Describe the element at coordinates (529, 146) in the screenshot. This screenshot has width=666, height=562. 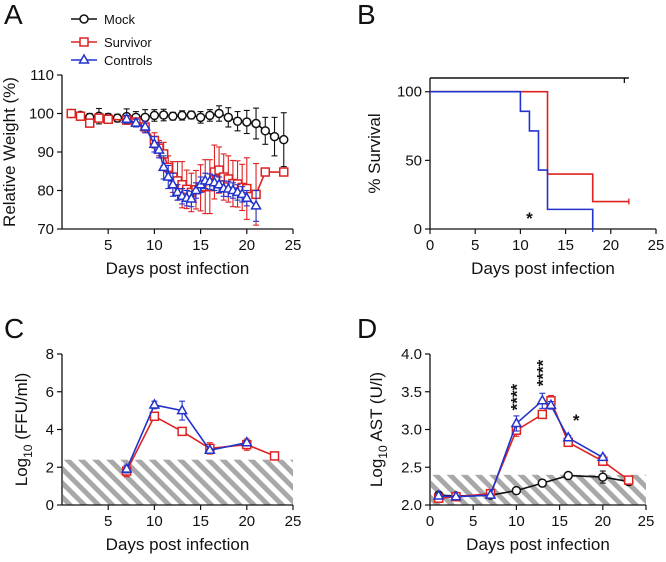
I see `survival-curve-survivor` at that location.